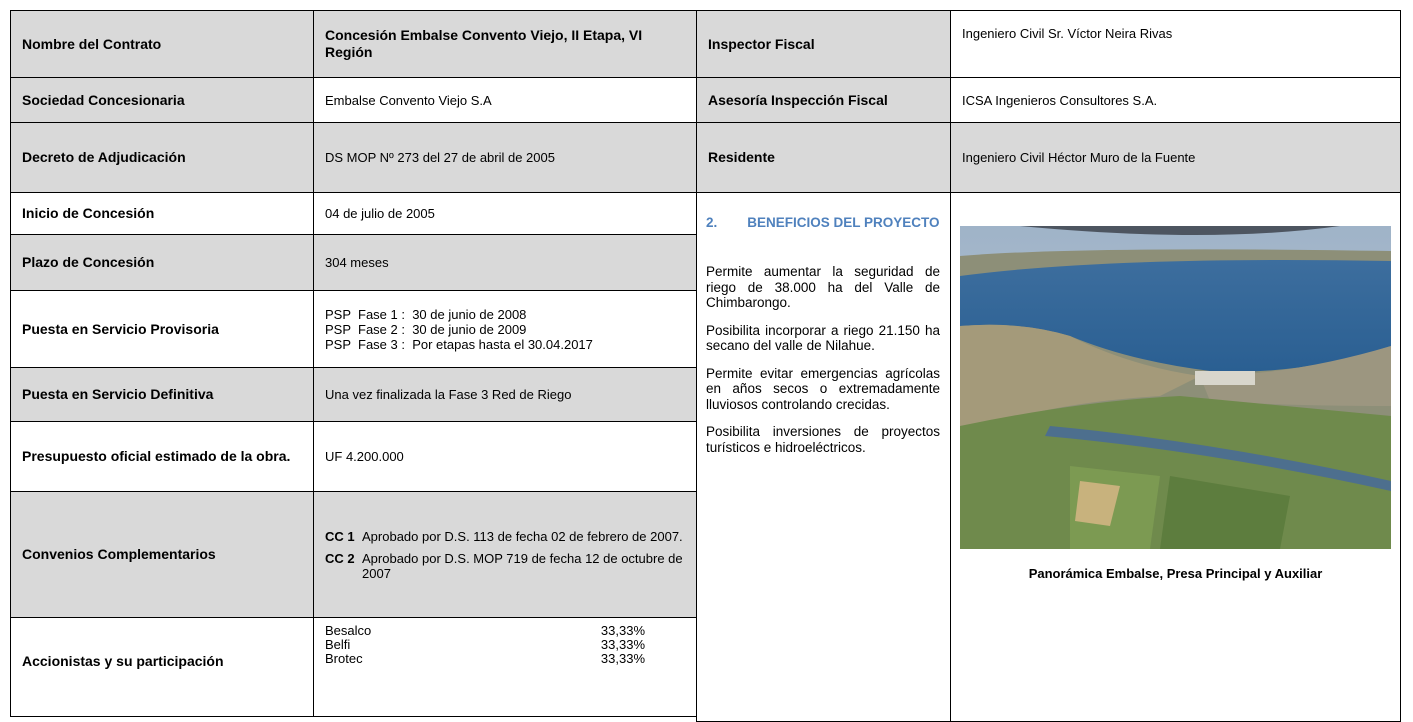 This screenshot has height=722, width=1413. What do you see at coordinates (162, 554) in the screenshot?
I see `row-label: Convenios Complementarios` at bounding box center [162, 554].